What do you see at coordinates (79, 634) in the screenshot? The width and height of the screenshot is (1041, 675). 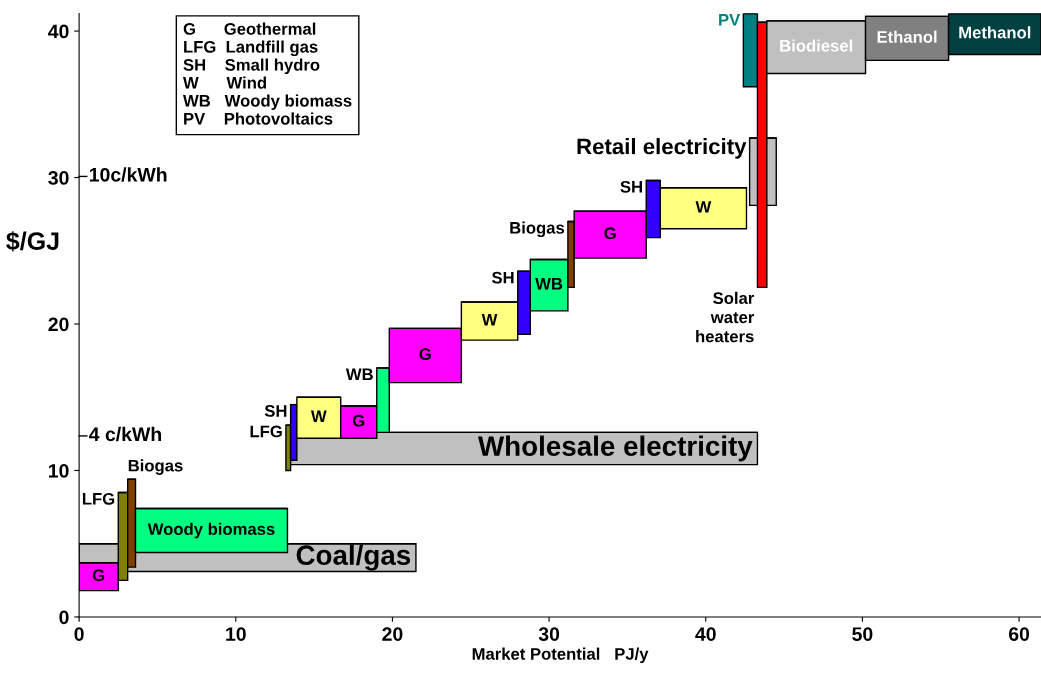 I see `x-tick-label: 0` at bounding box center [79, 634].